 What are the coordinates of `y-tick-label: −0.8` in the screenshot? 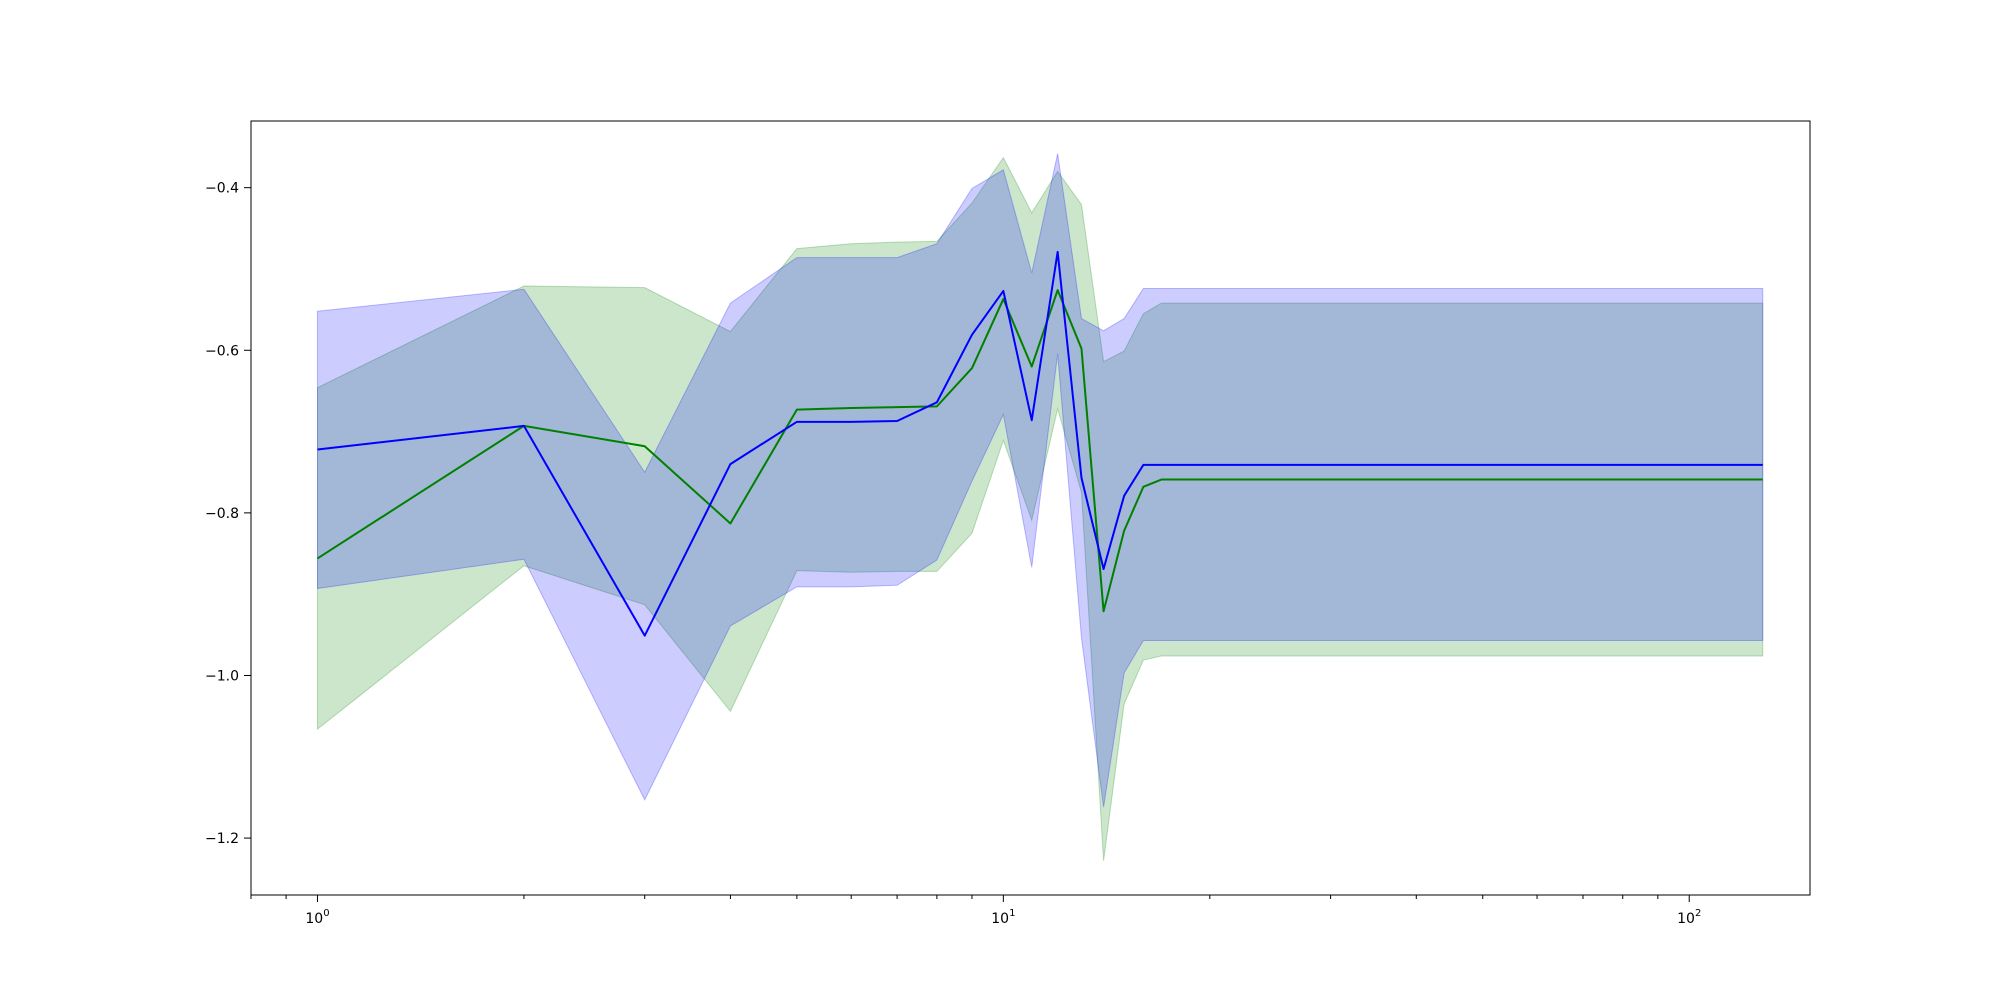 It's located at (222, 514).